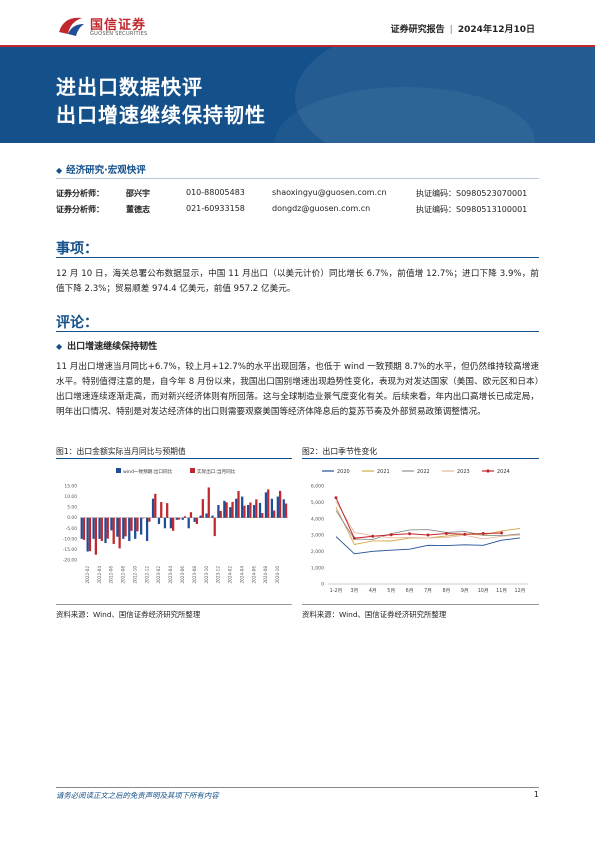  Describe the element at coordinates (428, 545) in the screenshot. I see `series-line-2020` at that location.